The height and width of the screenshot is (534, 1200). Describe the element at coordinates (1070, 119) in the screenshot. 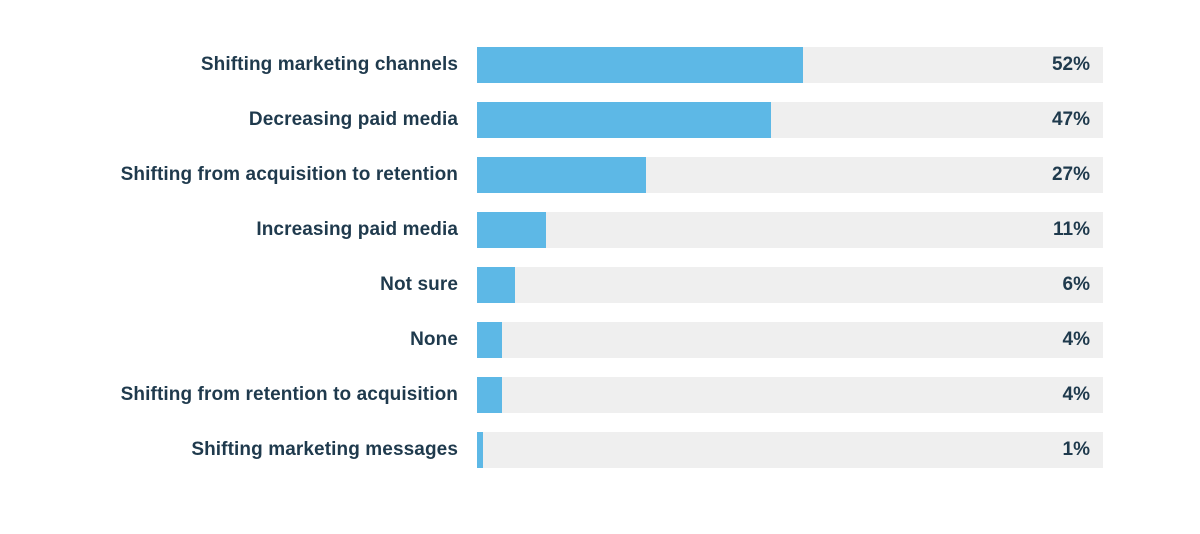

I see `value-label: 47%` at that location.